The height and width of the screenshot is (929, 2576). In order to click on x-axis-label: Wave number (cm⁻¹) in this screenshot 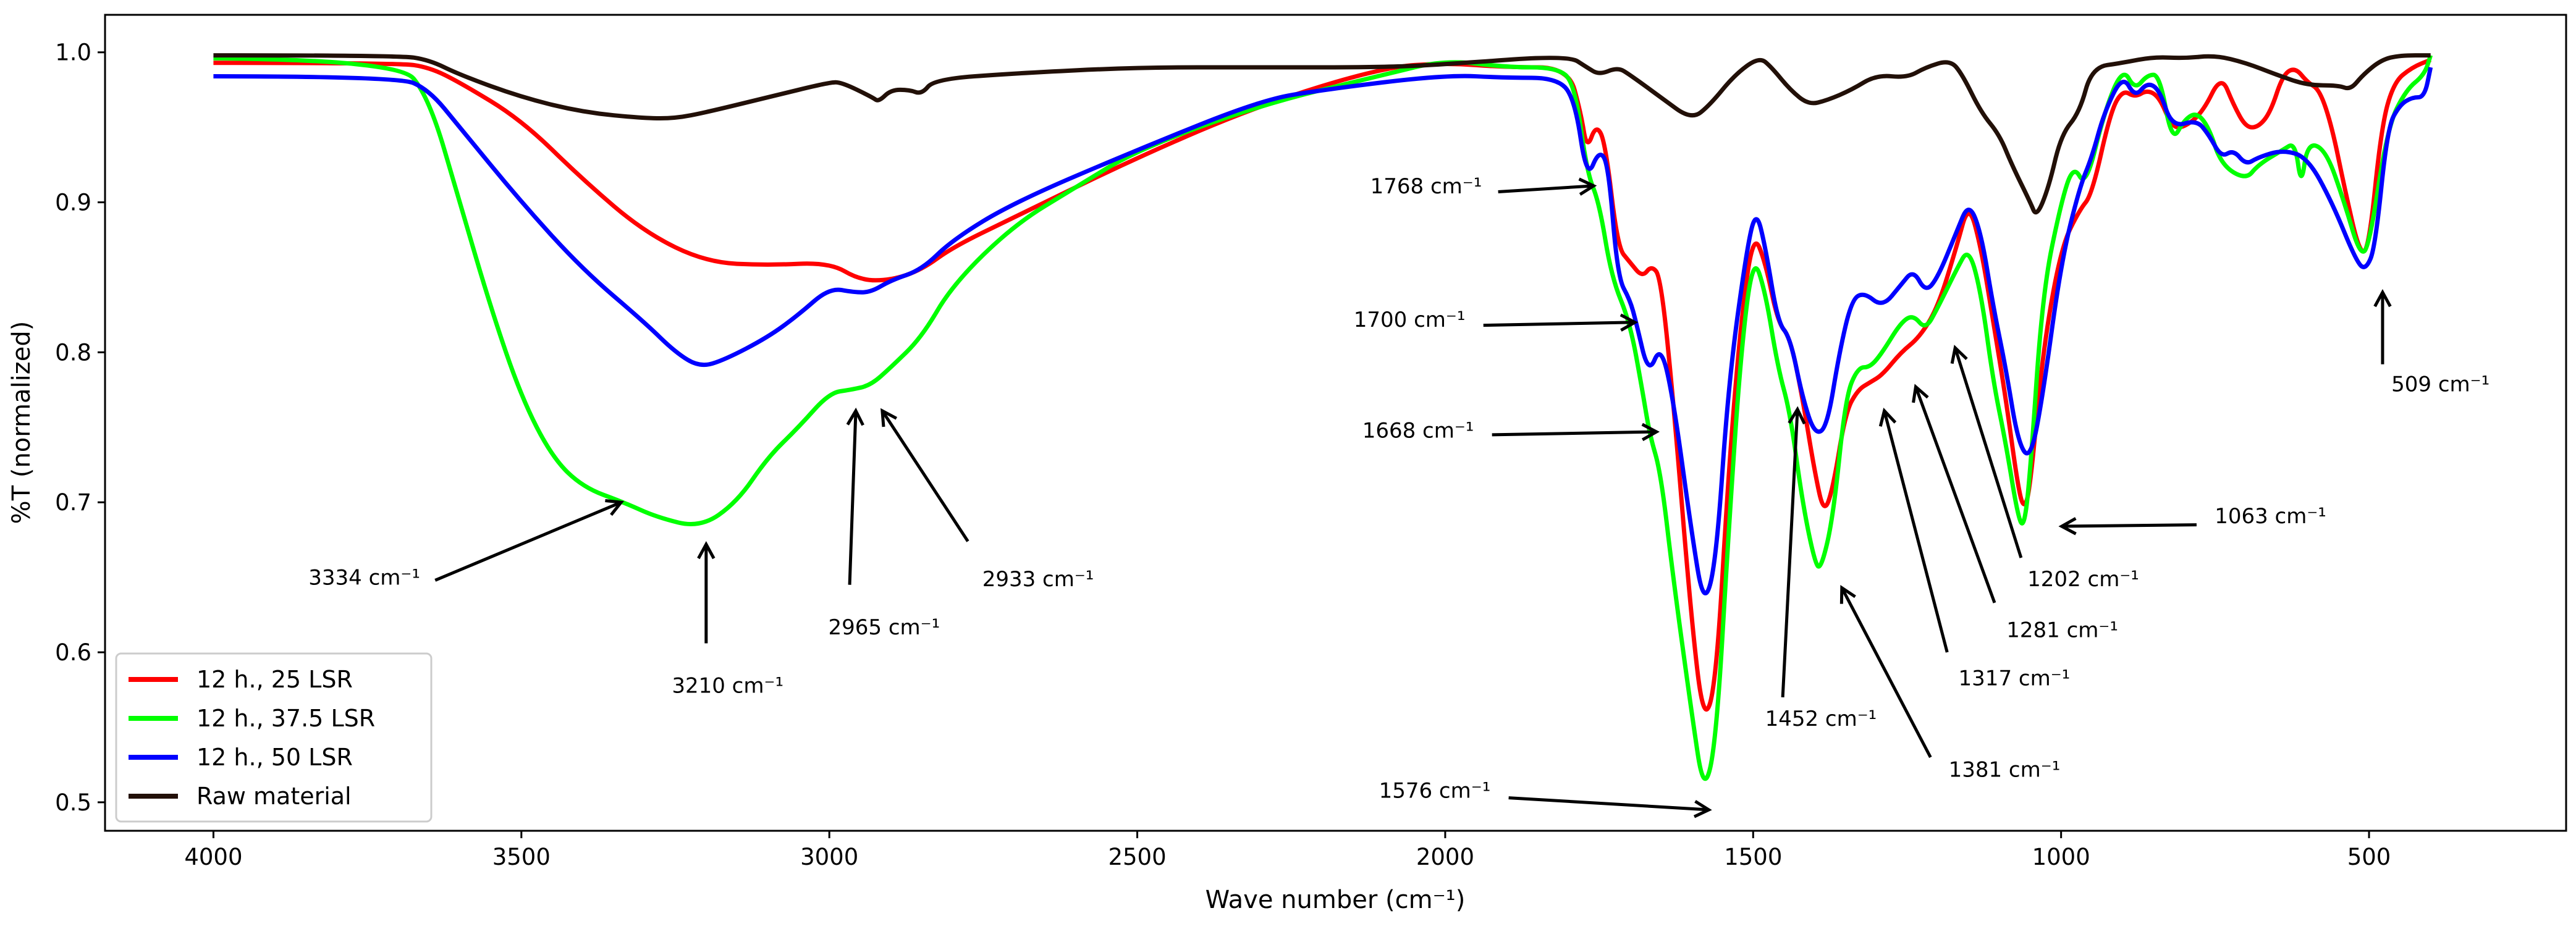, I will do `click(1336, 900)`.